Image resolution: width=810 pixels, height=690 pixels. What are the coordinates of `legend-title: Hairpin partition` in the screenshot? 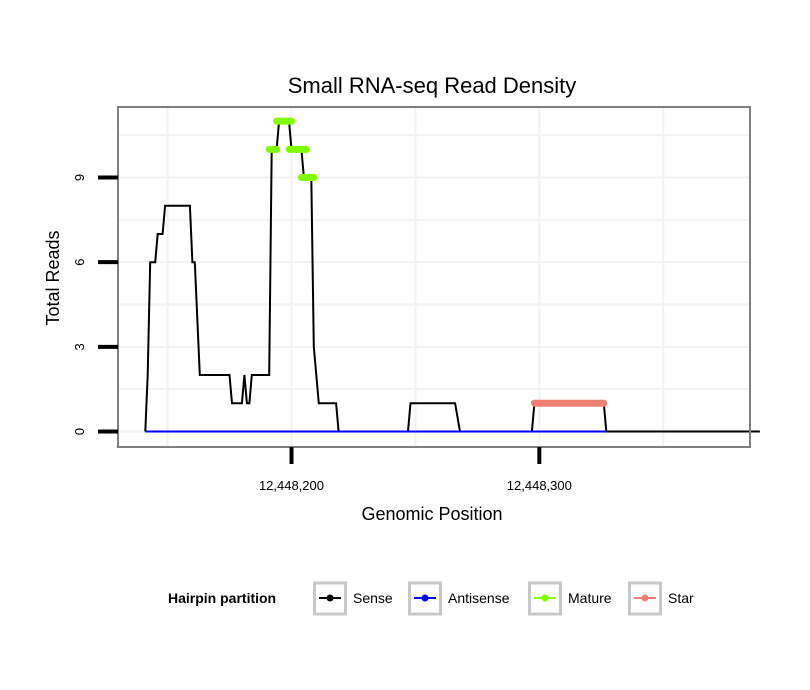 It's located at (222, 598).